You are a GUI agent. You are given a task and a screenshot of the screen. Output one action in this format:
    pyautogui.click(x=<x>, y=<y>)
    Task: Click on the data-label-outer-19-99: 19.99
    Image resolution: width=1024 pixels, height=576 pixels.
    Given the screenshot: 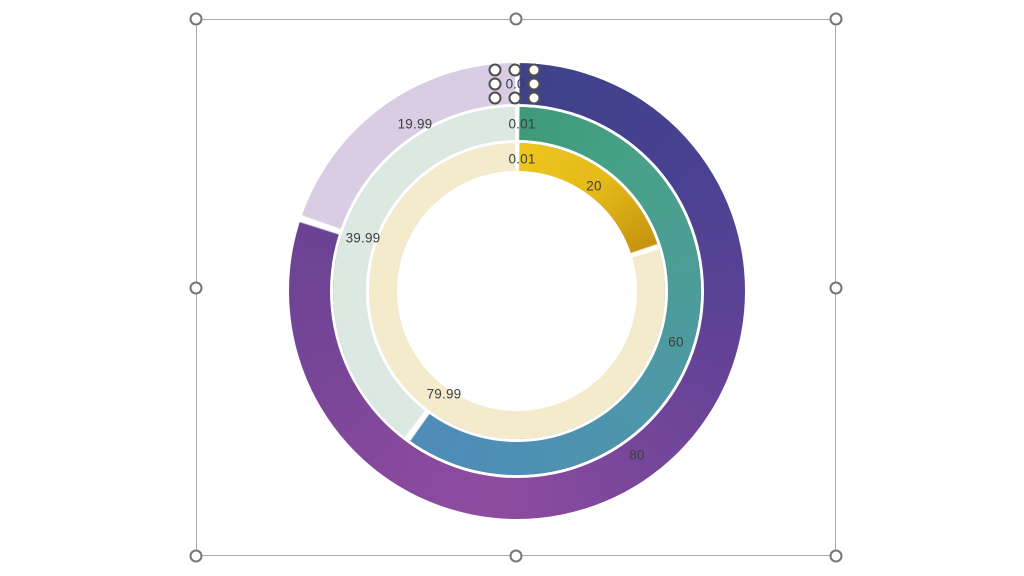 What is the action you would take?
    pyautogui.click(x=415, y=124)
    